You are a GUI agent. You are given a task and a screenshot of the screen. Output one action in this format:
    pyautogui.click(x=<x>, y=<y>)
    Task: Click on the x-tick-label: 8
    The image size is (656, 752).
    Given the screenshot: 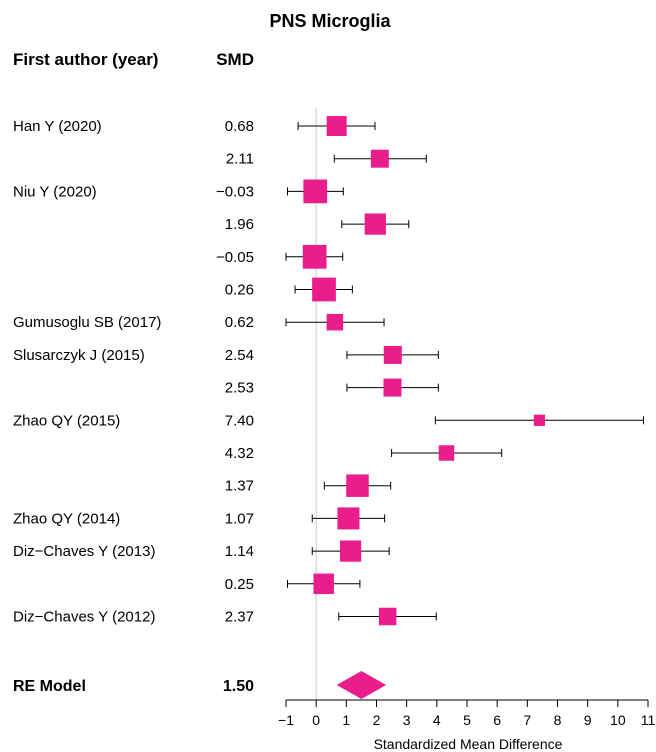 What is the action you would take?
    pyautogui.click(x=558, y=720)
    